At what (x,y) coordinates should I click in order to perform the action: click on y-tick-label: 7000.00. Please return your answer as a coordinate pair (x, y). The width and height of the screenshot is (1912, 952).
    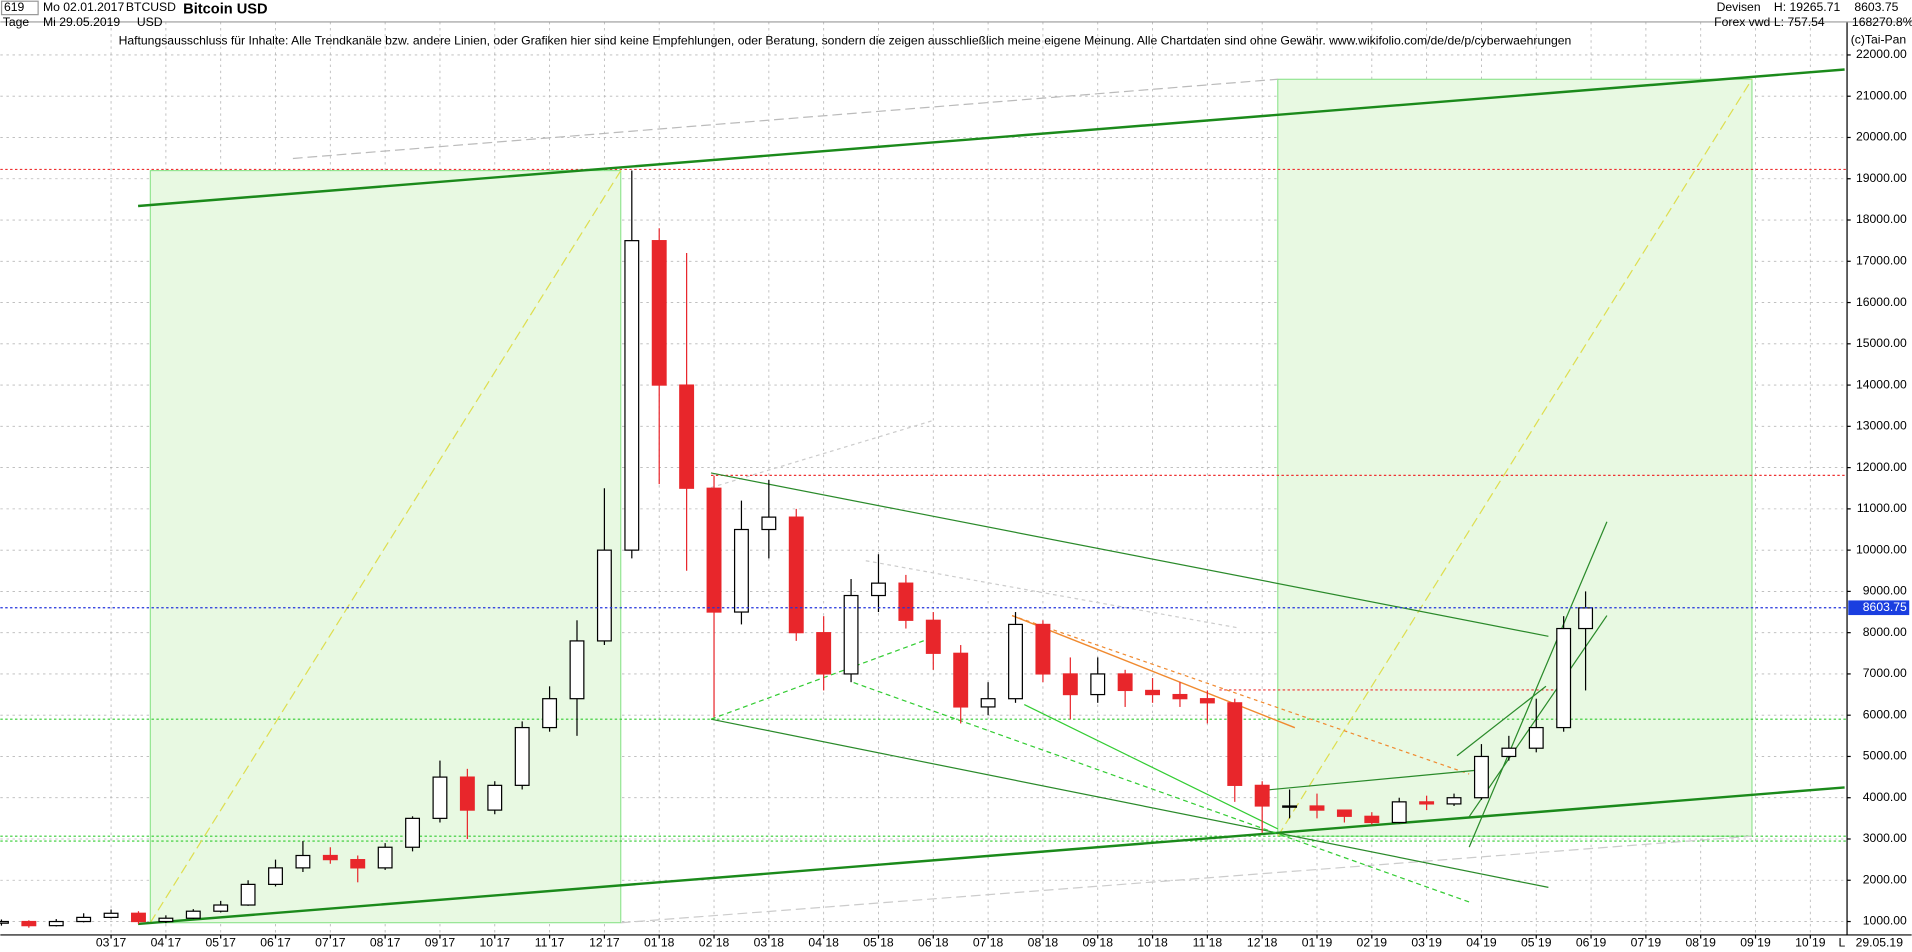
    Looking at the image, I should click on (1885, 673).